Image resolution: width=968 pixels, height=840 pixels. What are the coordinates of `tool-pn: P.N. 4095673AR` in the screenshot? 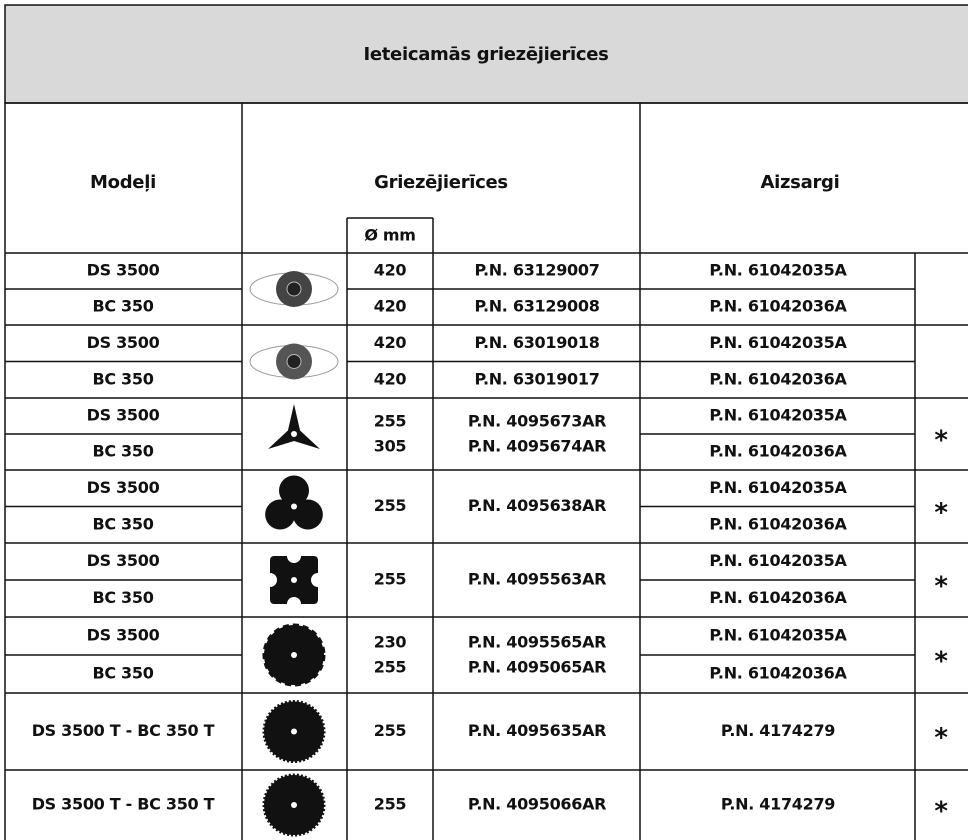 It's located at (537, 421).